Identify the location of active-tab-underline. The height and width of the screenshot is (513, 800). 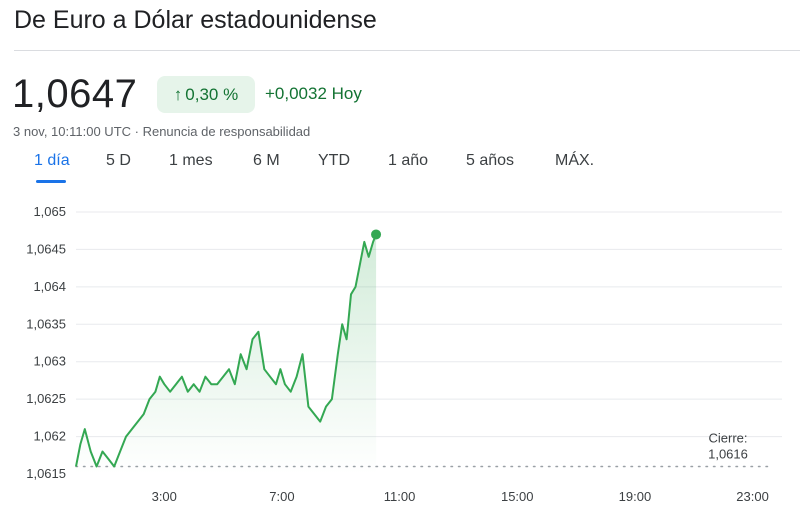
(51, 181).